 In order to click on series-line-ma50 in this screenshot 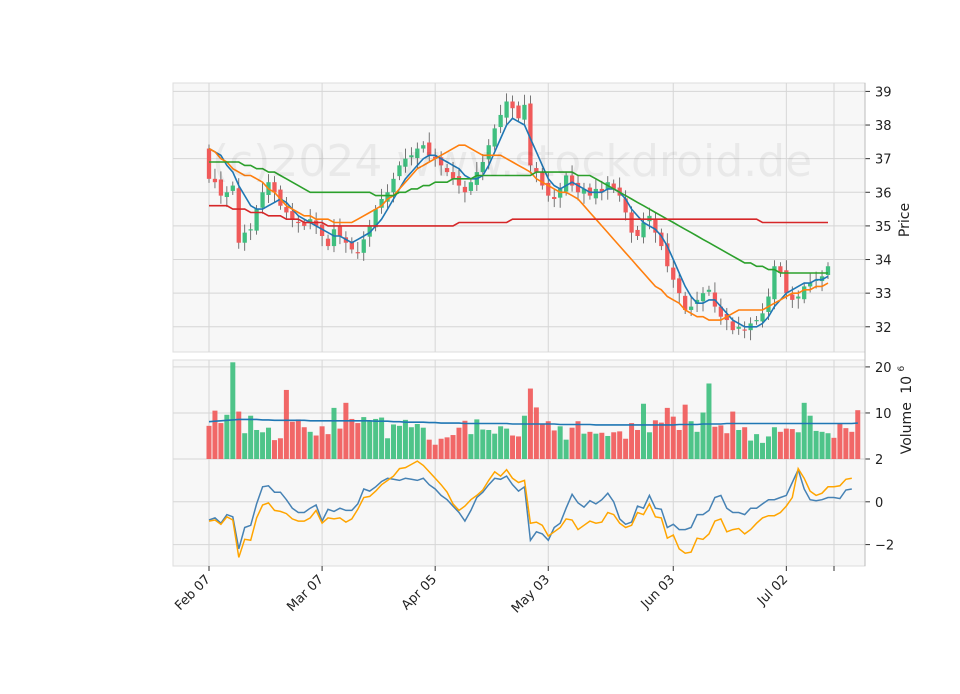, I will do `click(518, 217)`.